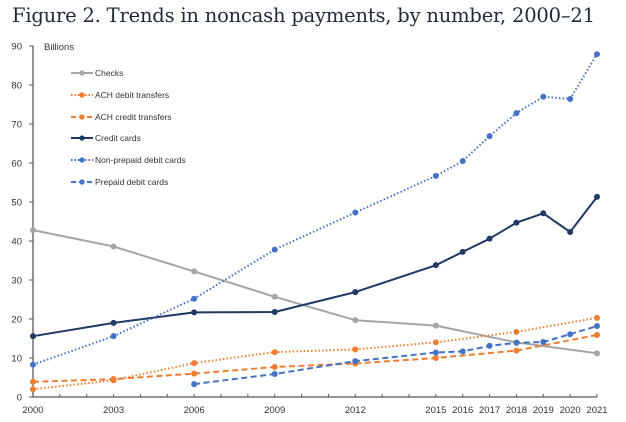 Image resolution: width=626 pixels, height=422 pixels. What do you see at coordinates (16, 86) in the screenshot?
I see `y-tick-label: 80` at bounding box center [16, 86].